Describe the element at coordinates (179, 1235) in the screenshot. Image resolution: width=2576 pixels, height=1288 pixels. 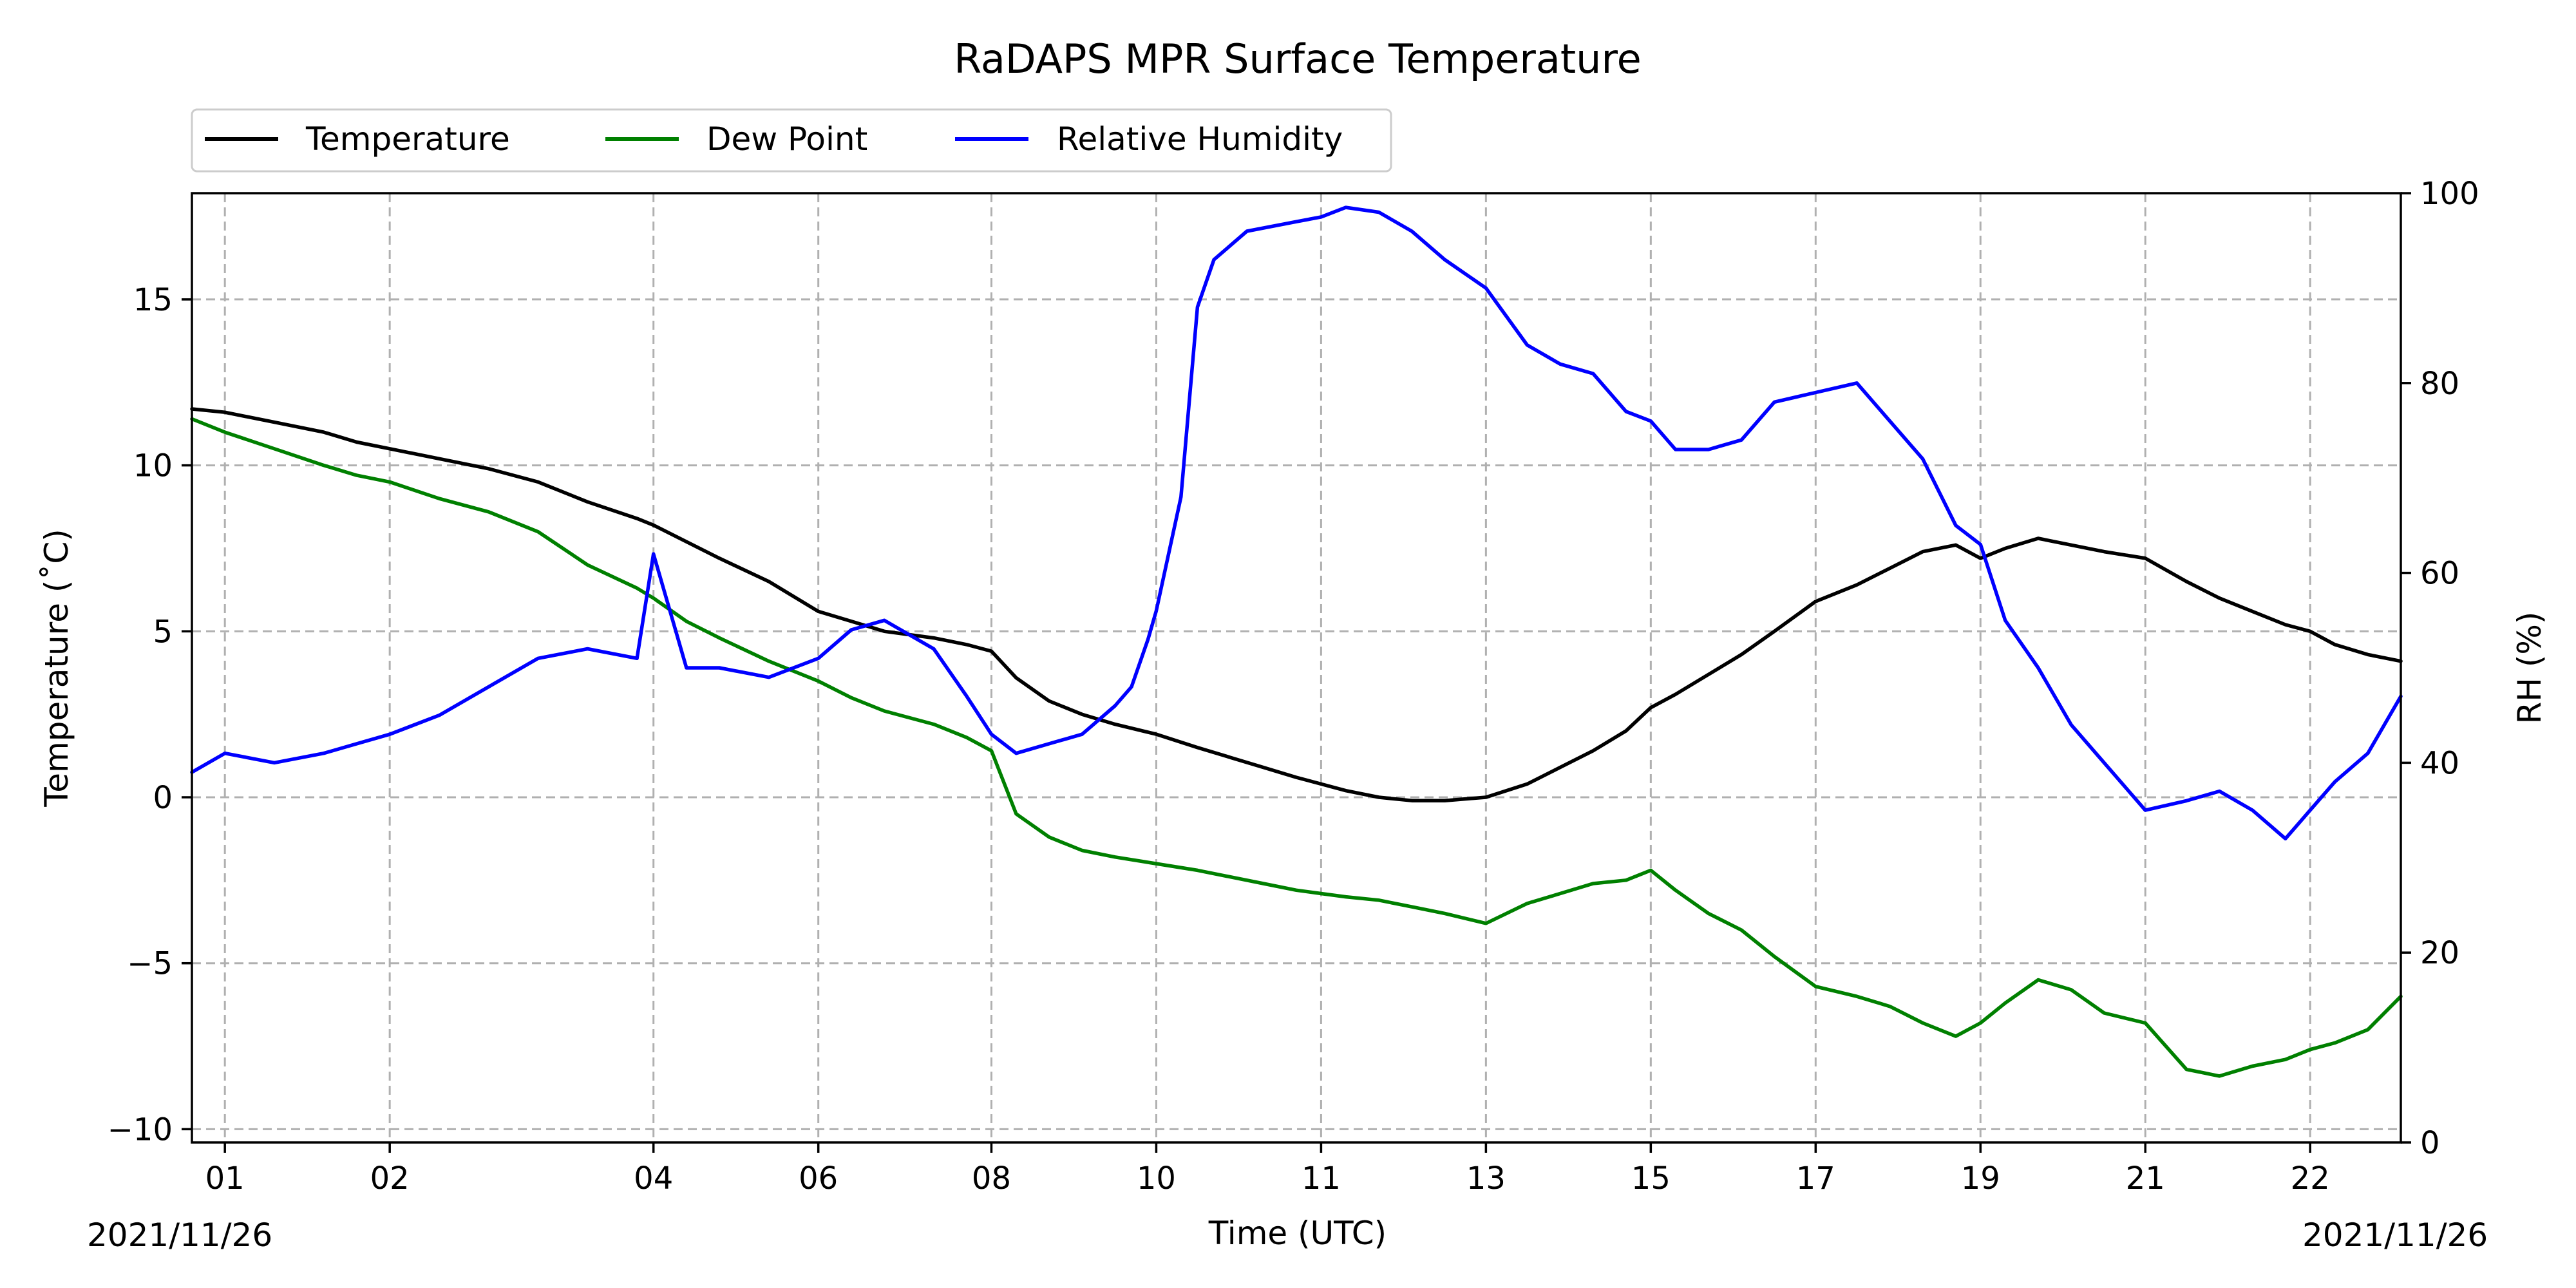
I see `date-label-left: 2021/11/26` at that location.